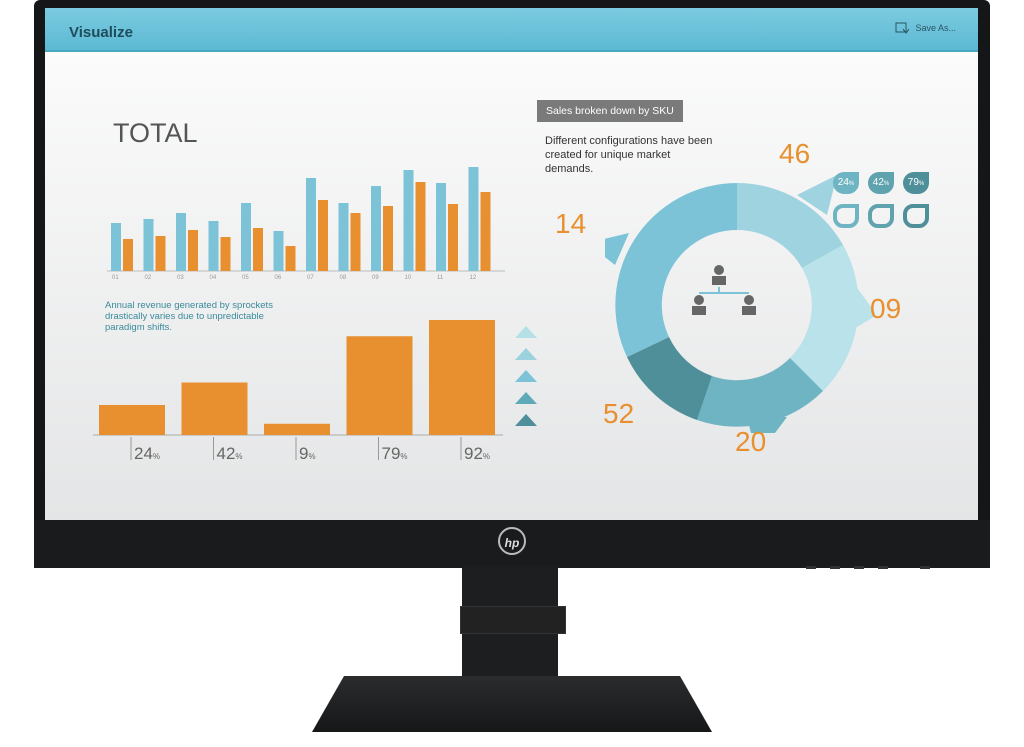  Describe the element at coordinates (101, 32) in the screenshot. I see `app-title: Visualize` at that location.